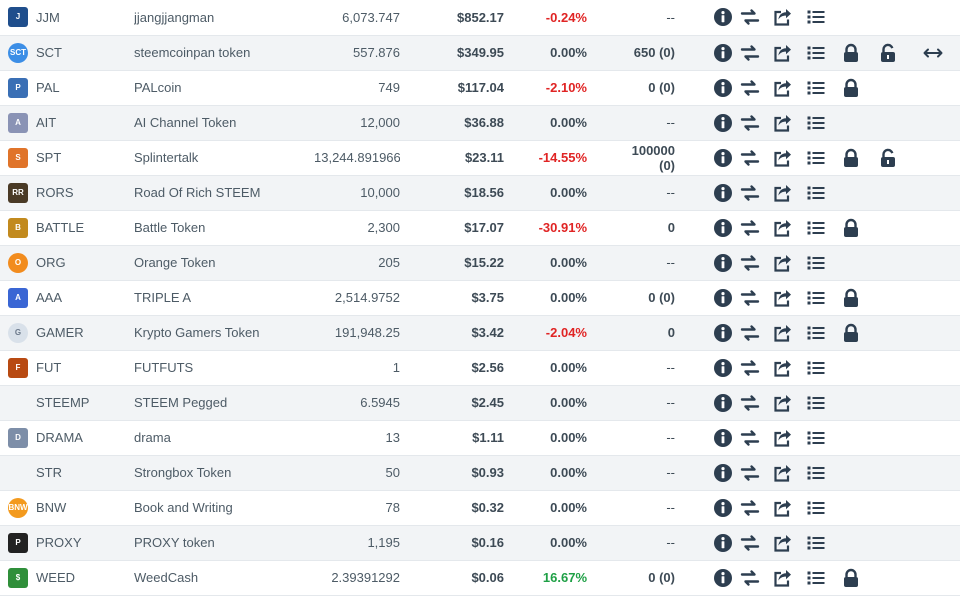 The image size is (960, 596). Describe the element at coordinates (85, 438) in the screenshot. I see `token-symbol: DRAMA` at that location.